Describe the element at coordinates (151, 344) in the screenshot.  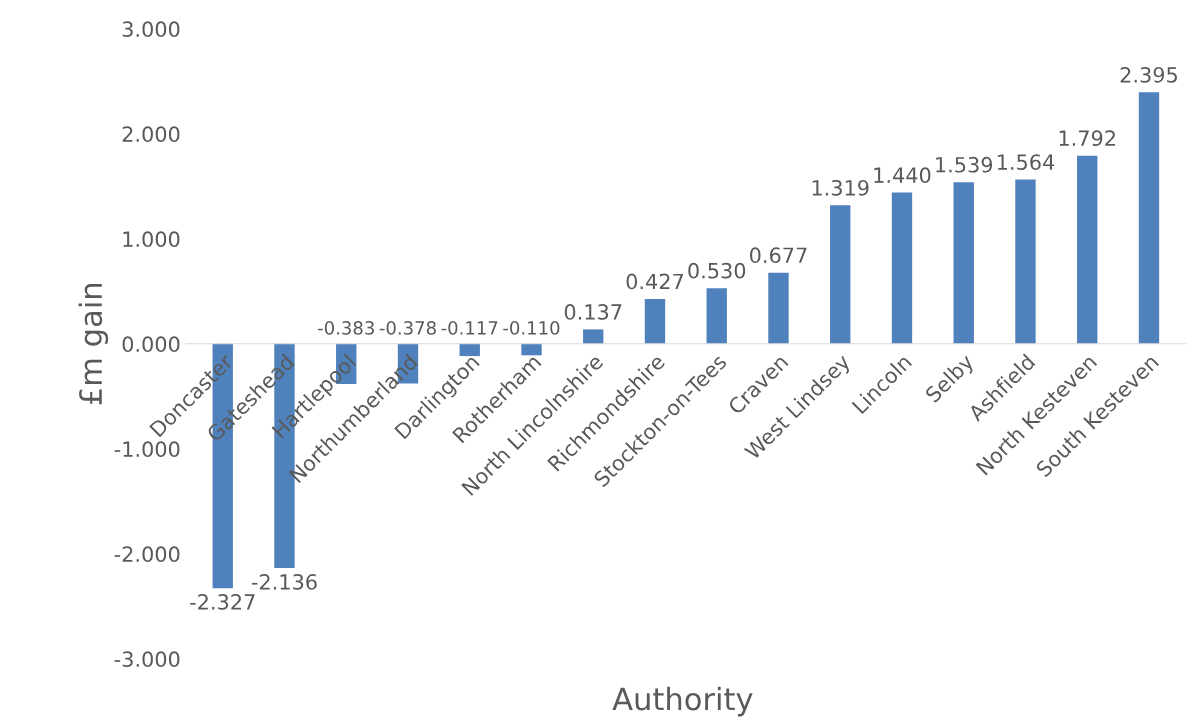
I see `y-tick-label: 0.000` at that location.